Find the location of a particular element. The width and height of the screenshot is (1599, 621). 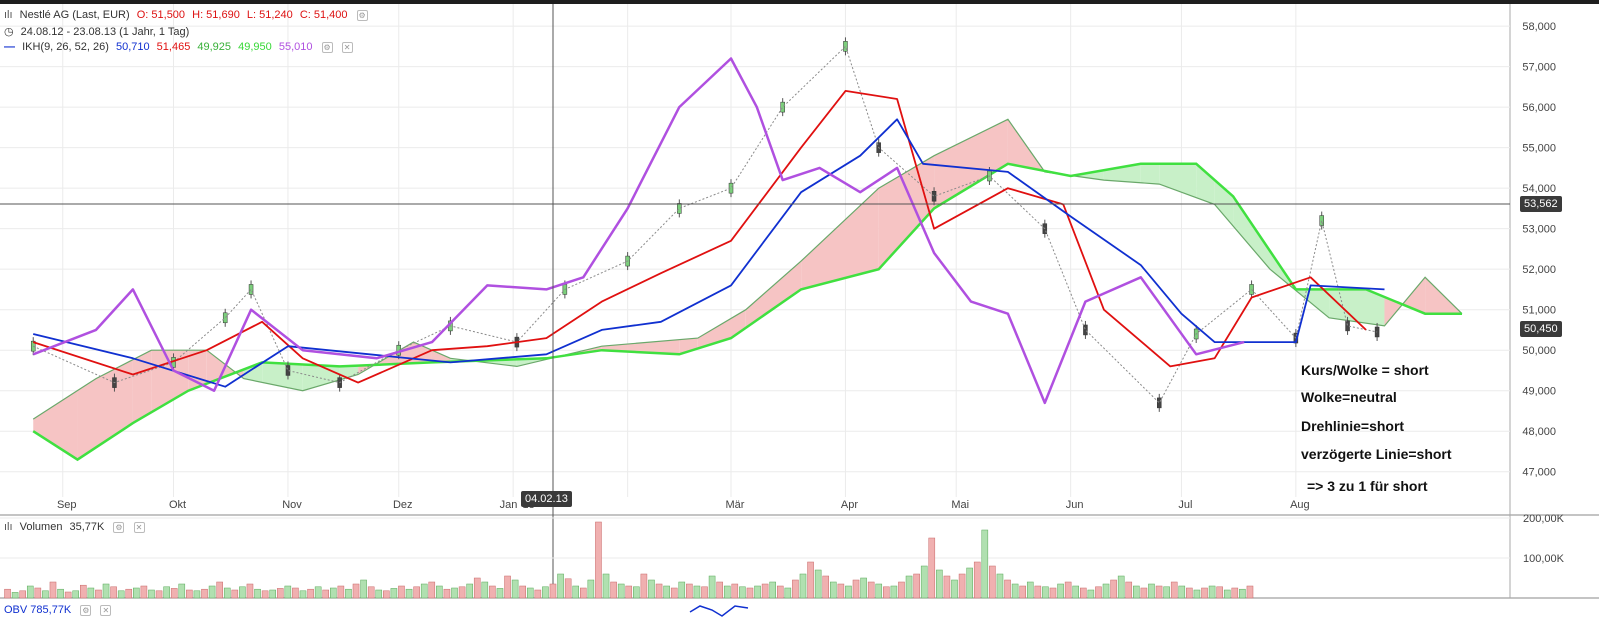

y-tick-label: 49,000 is located at coordinates (1539, 392).